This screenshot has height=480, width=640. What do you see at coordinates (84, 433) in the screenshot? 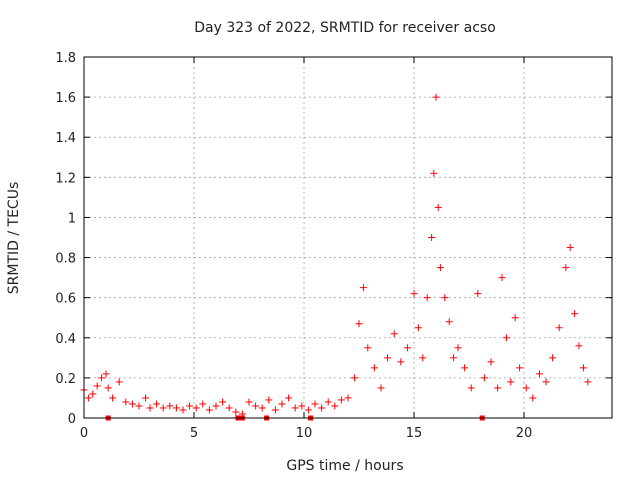
I see `x-tick-label: 0` at bounding box center [84, 433].